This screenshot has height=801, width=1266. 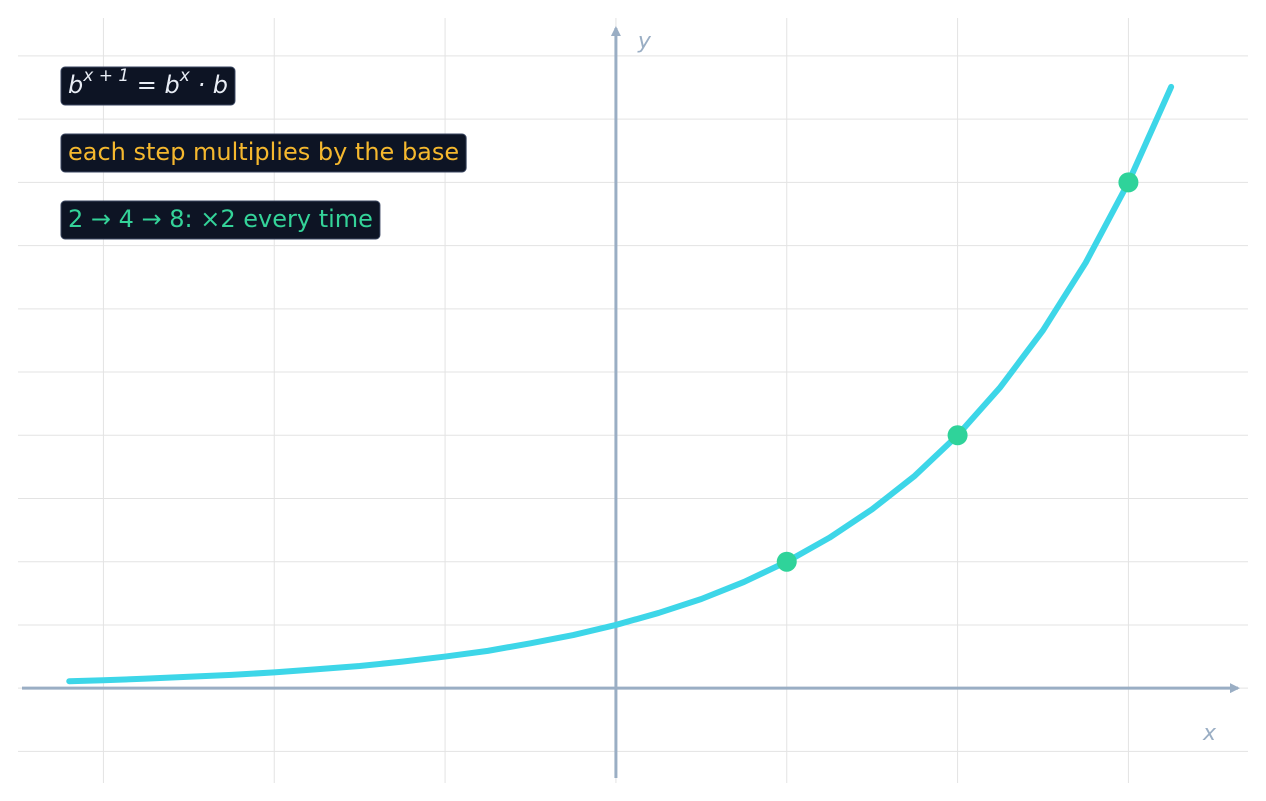 I want to click on formula-part: · b, so click(x=209, y=85).